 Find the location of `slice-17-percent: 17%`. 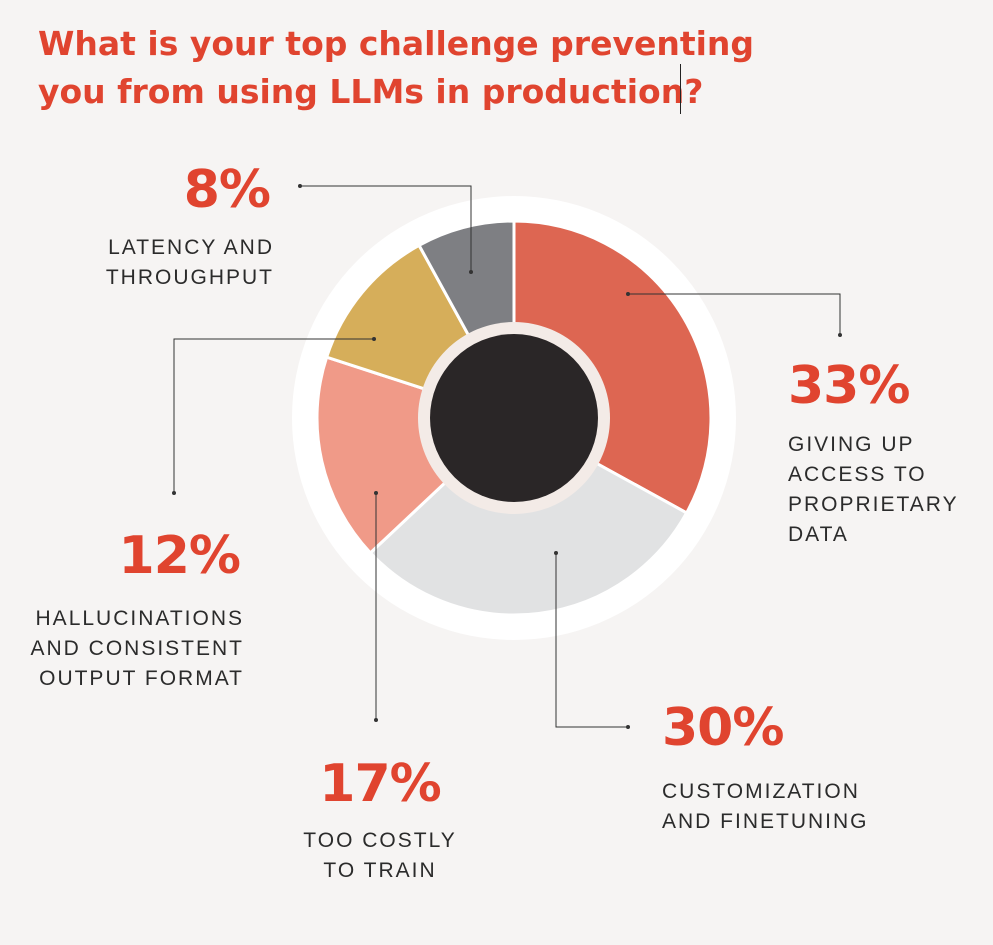

slice-17-percent: 17% is located at coordinates (380, 784).